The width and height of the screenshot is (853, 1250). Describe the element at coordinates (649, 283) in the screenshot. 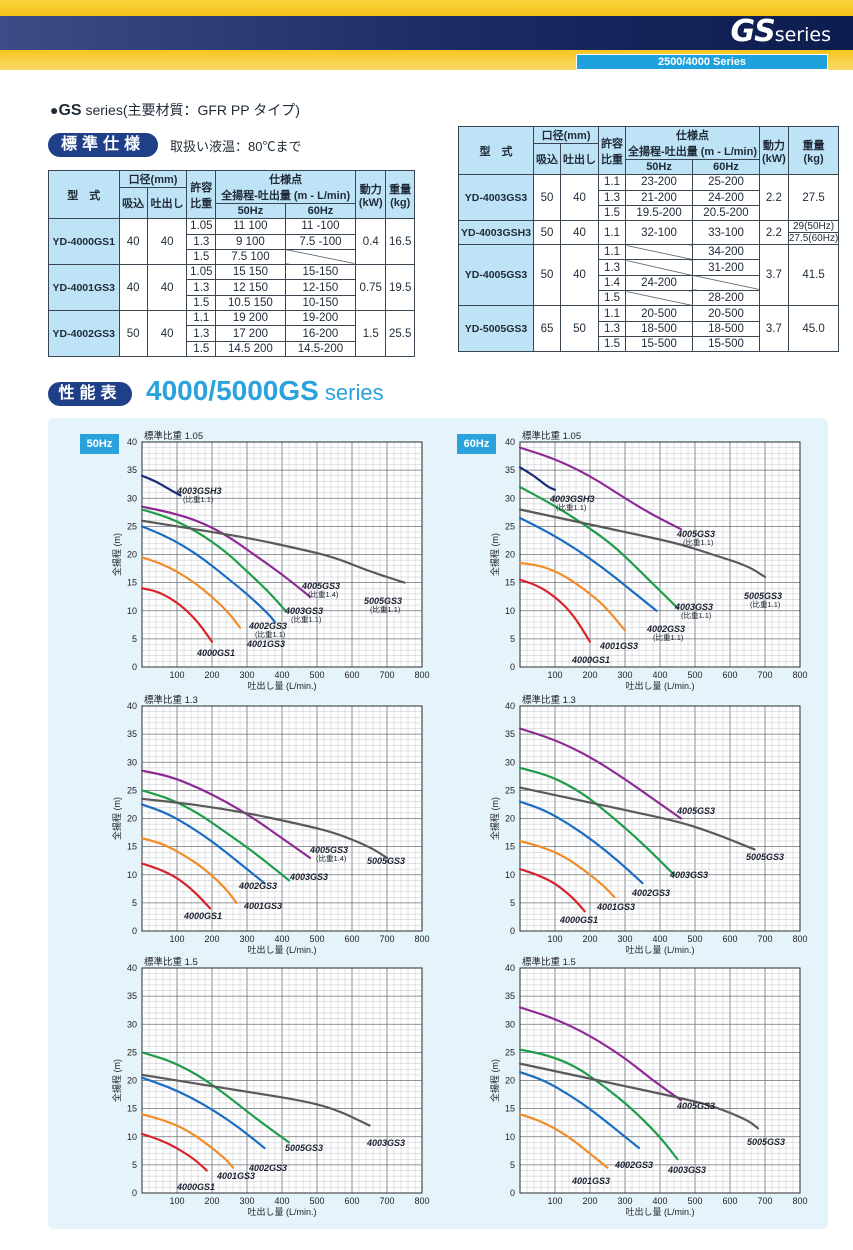

I see `table-row: 1.4 24-200` at that location.